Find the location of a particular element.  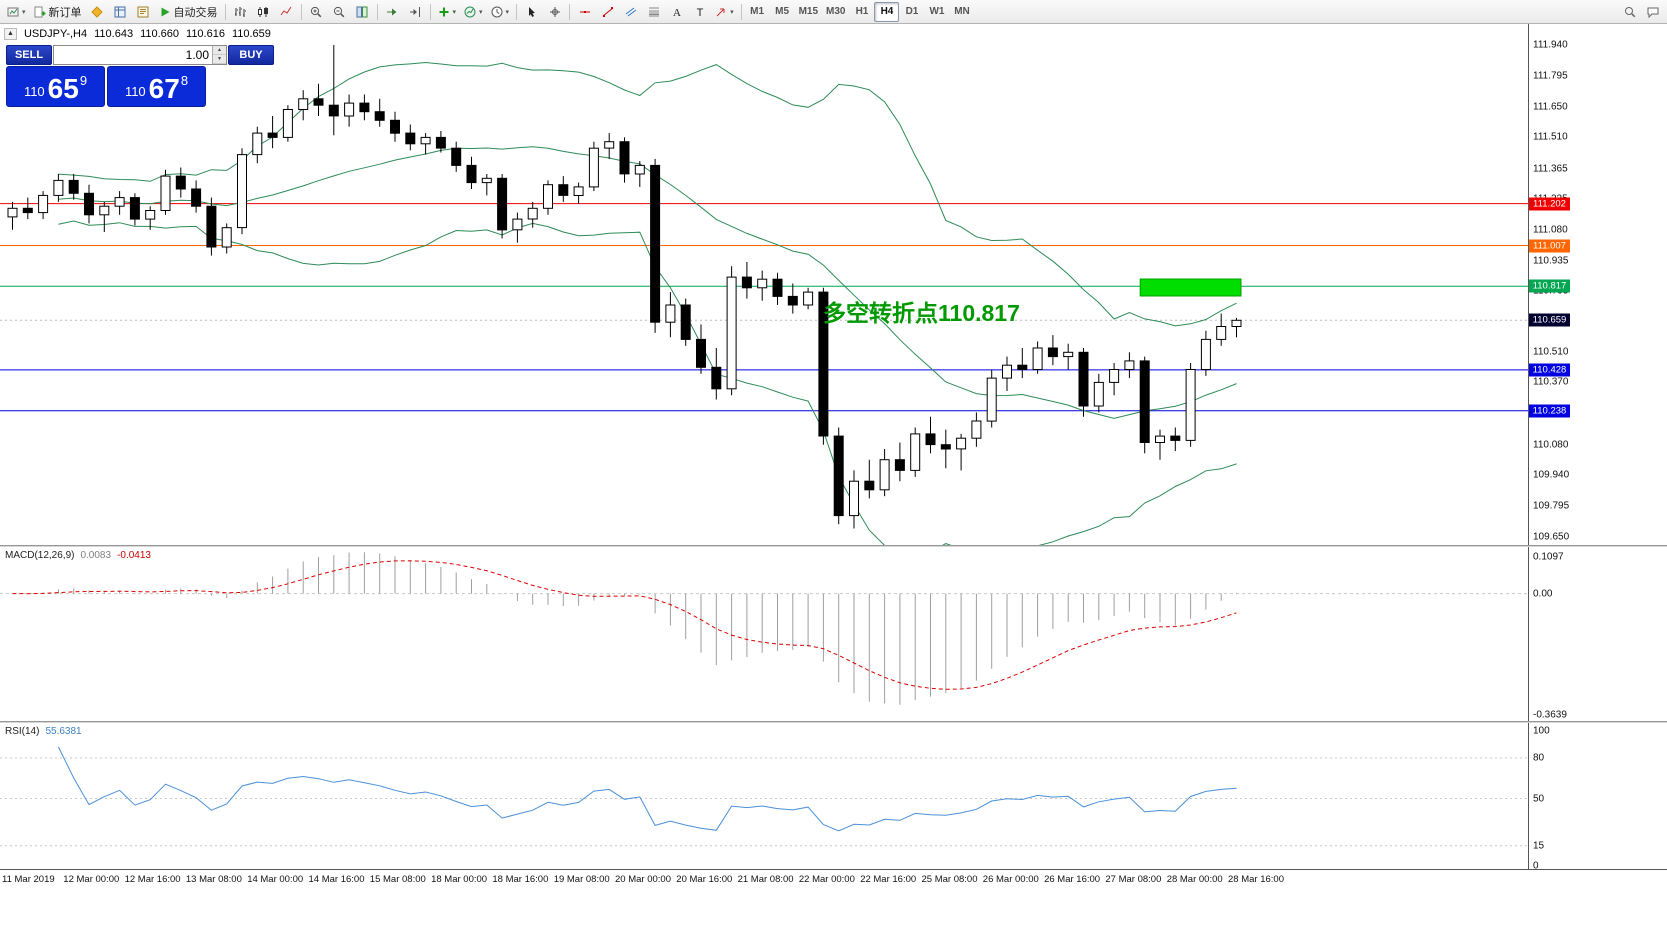

rsi-value: 55.6381 is located at coordinates (63, 731).